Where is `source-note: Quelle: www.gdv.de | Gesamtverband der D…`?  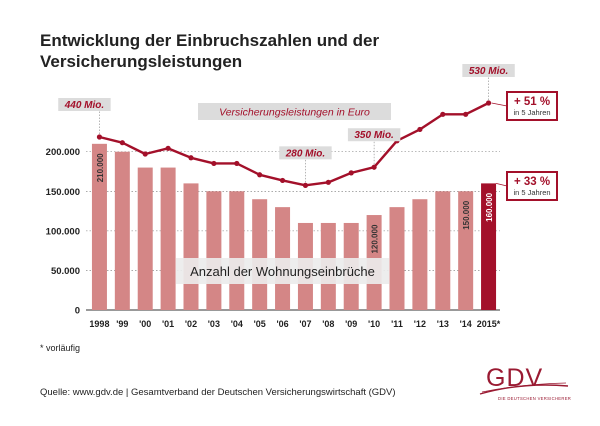 source-note: Quelle: www.gdv.de | Gesamtverband der D… is located at coordinates (218, 392).